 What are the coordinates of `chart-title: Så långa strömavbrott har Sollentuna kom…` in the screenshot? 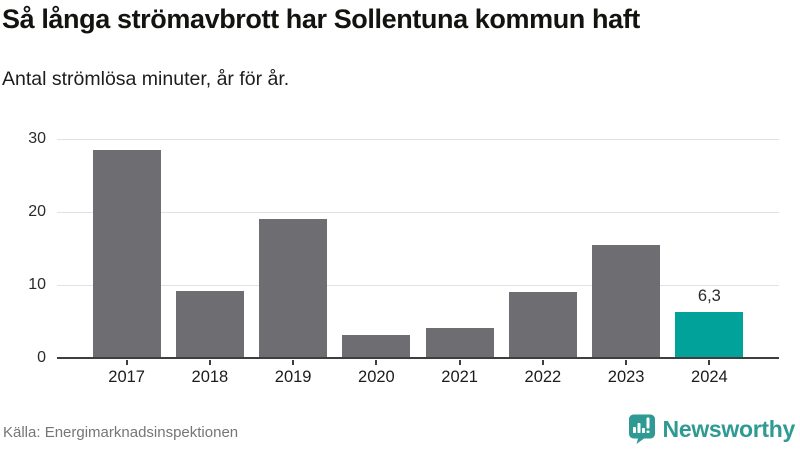 It's located at (321, 19).